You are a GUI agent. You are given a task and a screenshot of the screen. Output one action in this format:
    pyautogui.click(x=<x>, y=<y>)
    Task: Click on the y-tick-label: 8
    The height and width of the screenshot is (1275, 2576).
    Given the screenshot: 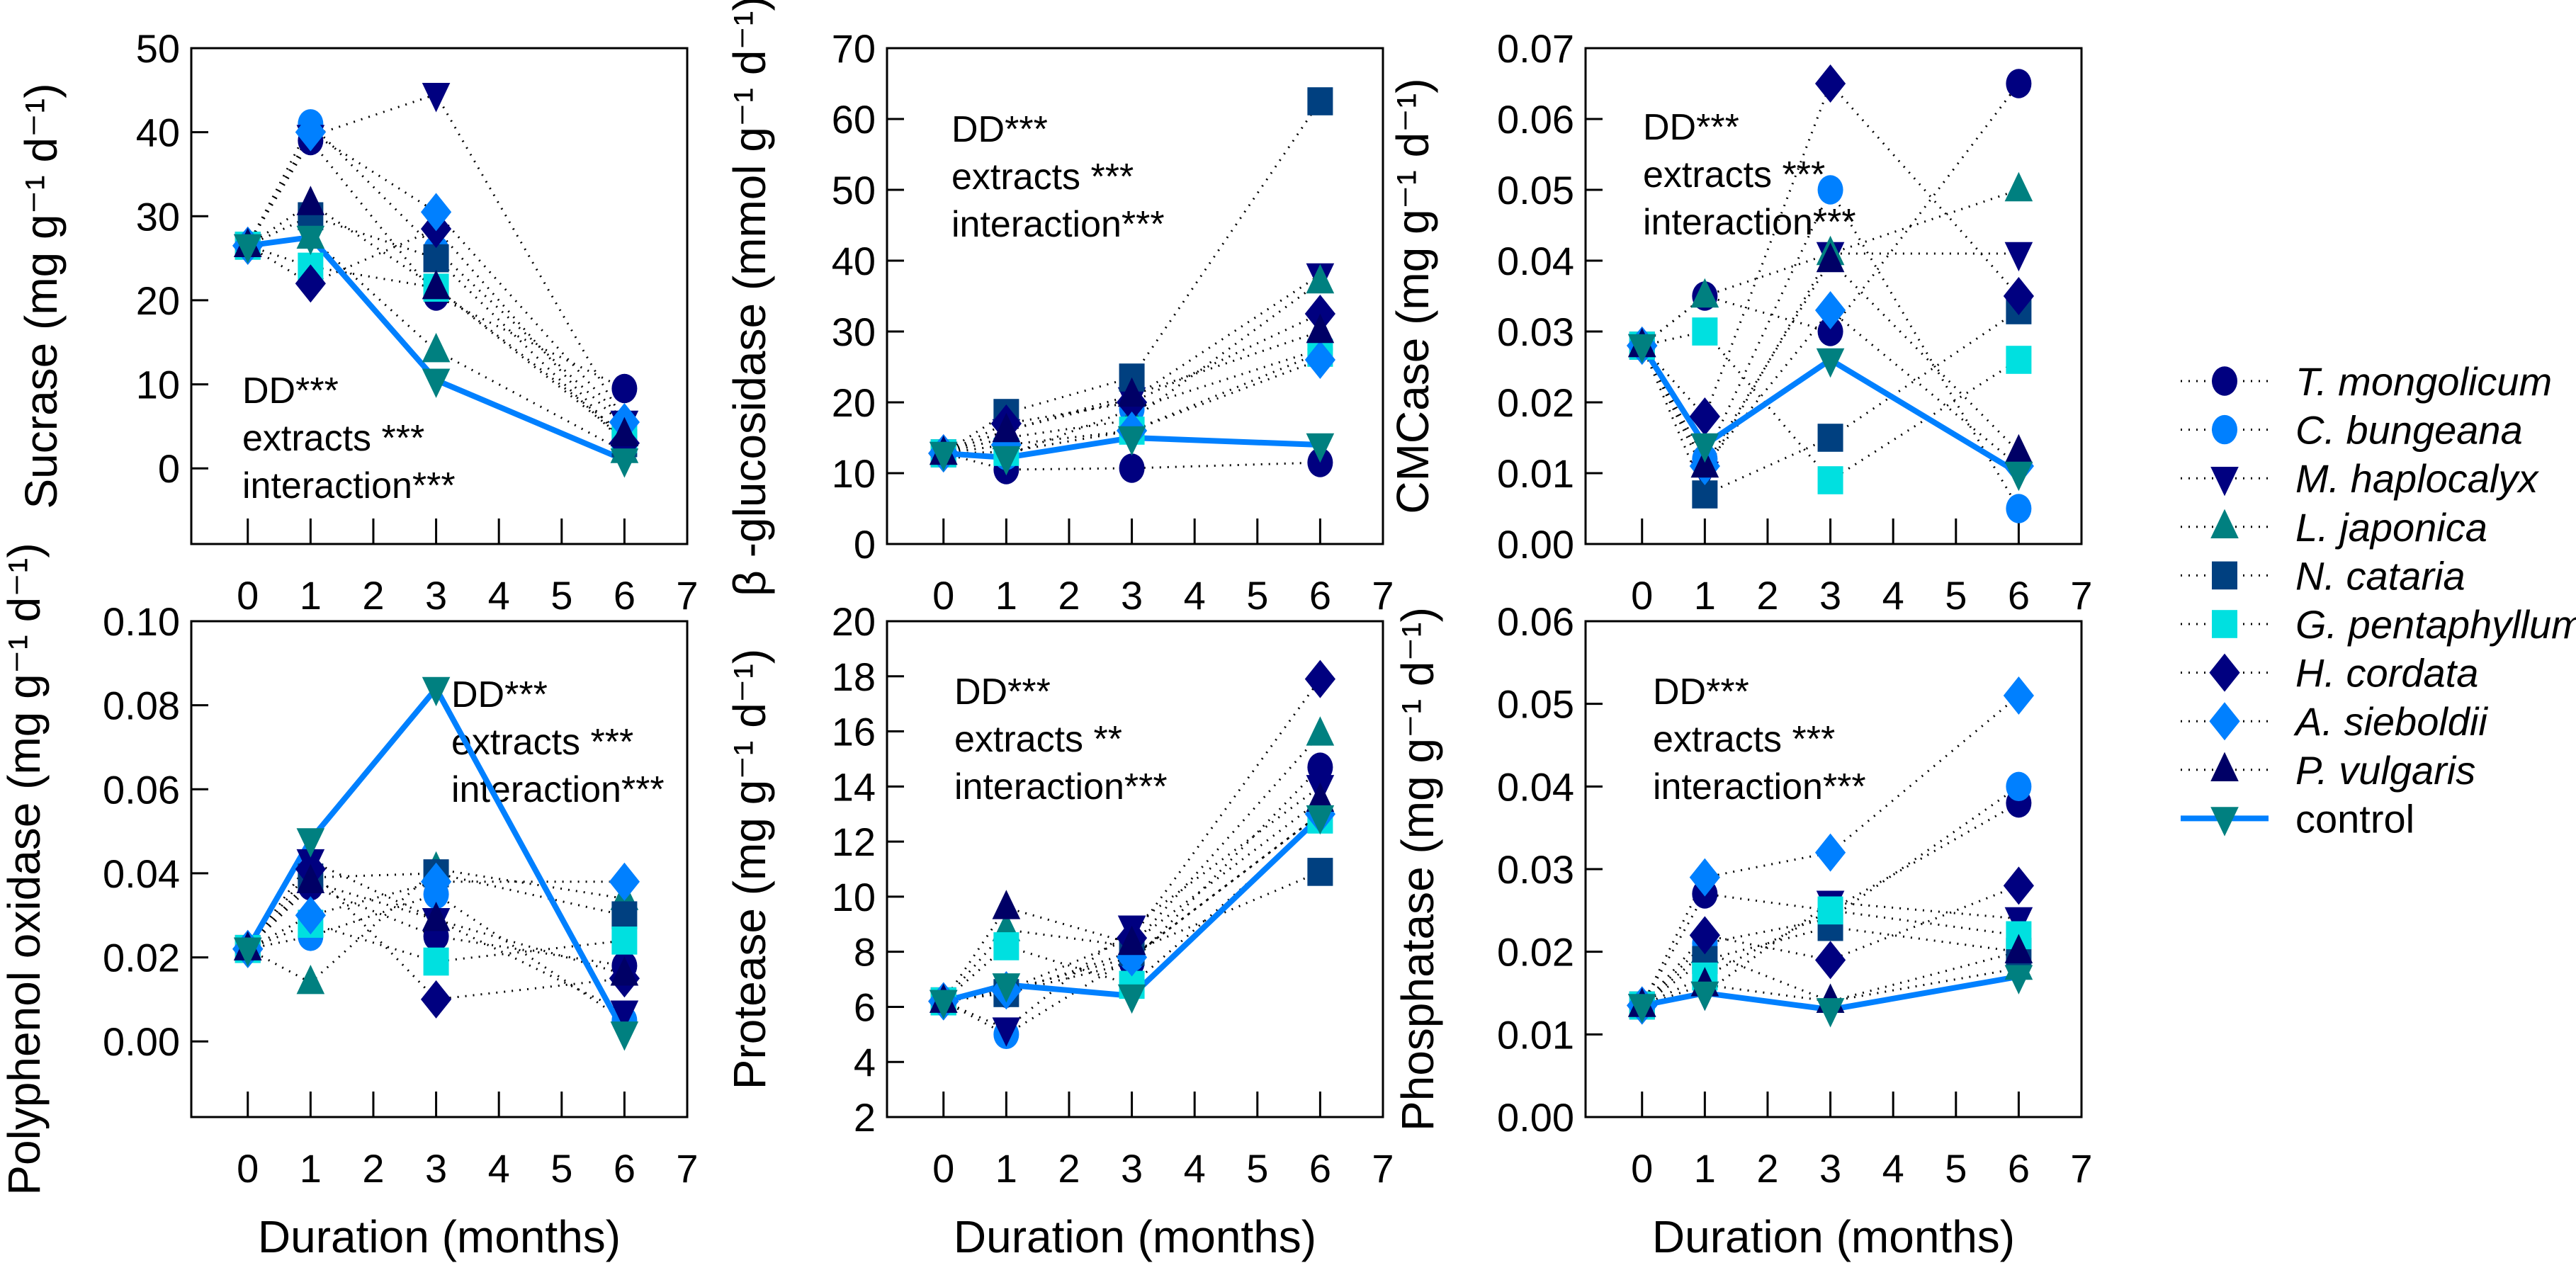 What is the action you would take?
    pyautogui.click(x=865, y=953)
    